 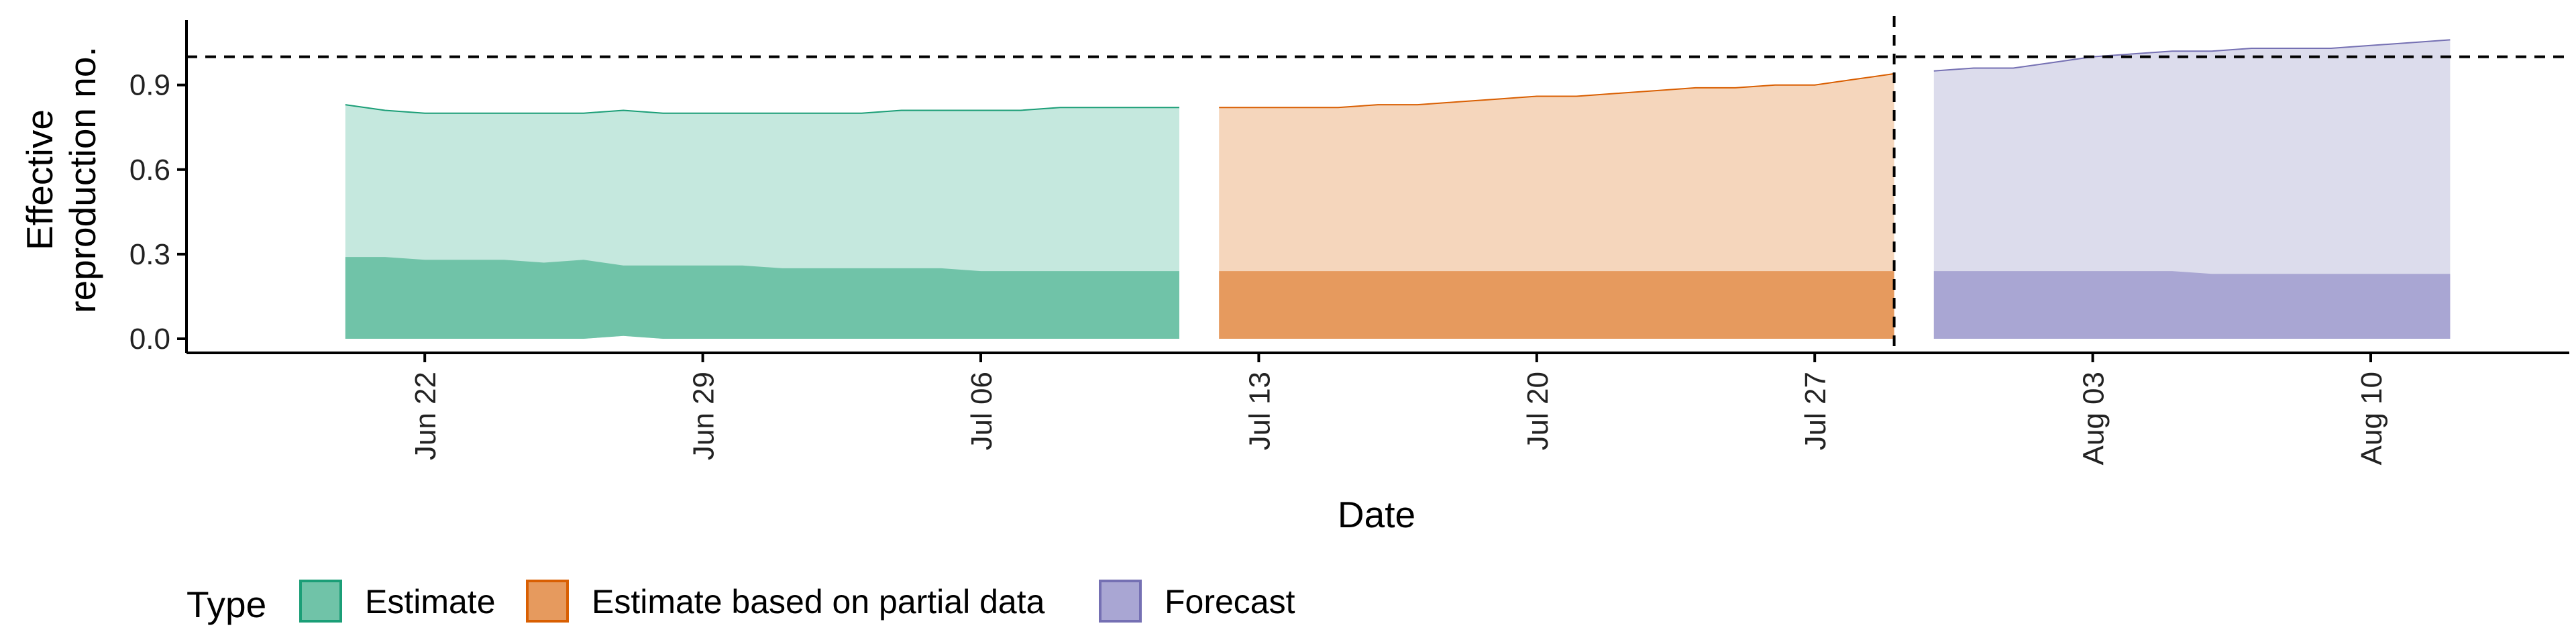 I want to click on upper-line-forecast, so click(x=2192, y=55).